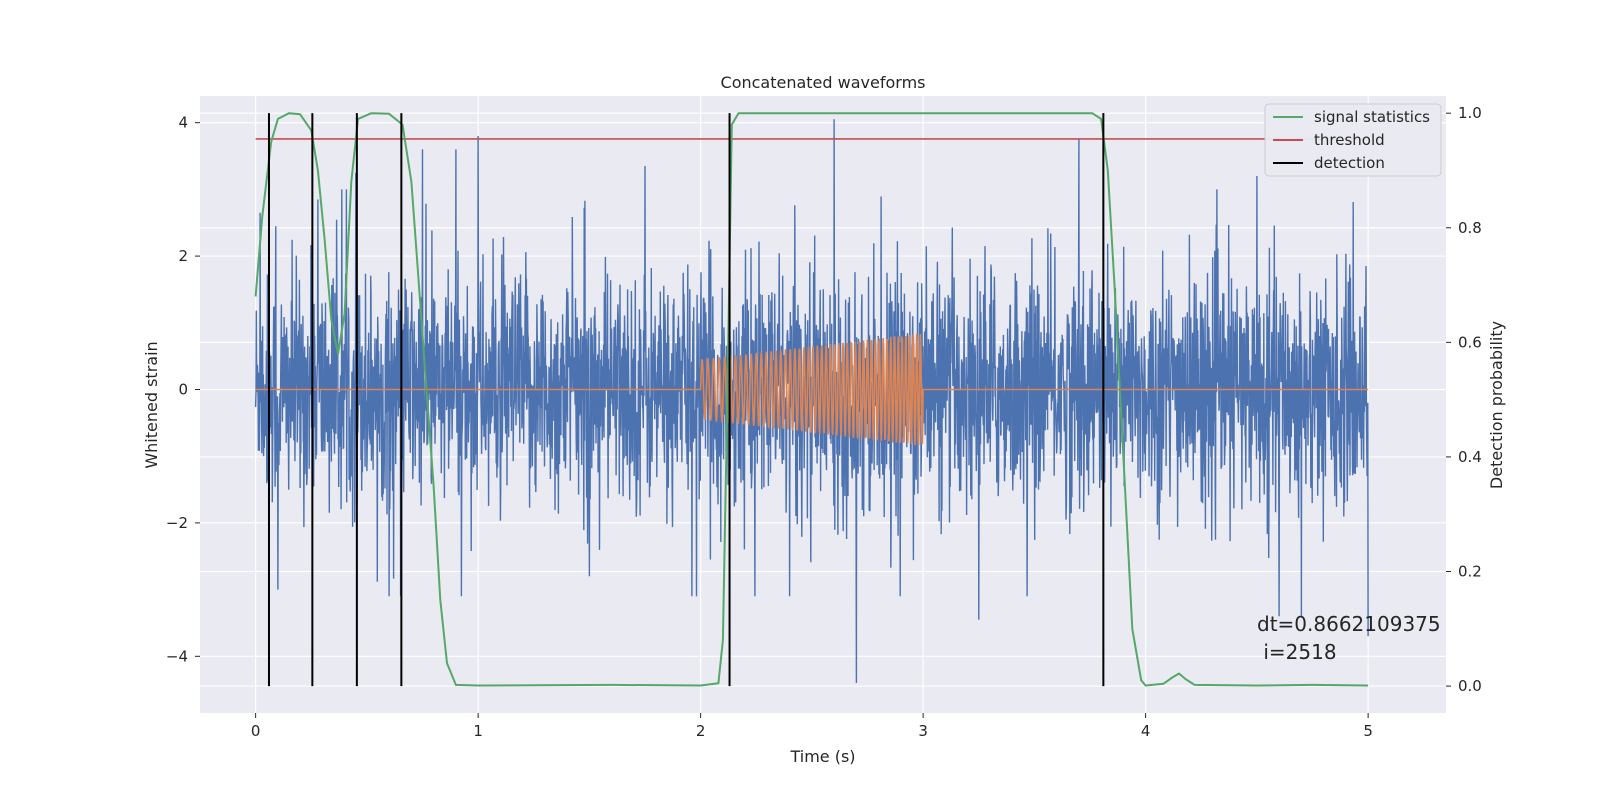 This screenshot has width=1600, height=800. Describe the element at coordinates (1496, 405) in the screenshot. I see `y2-axis-label: Detection probability` at that location.